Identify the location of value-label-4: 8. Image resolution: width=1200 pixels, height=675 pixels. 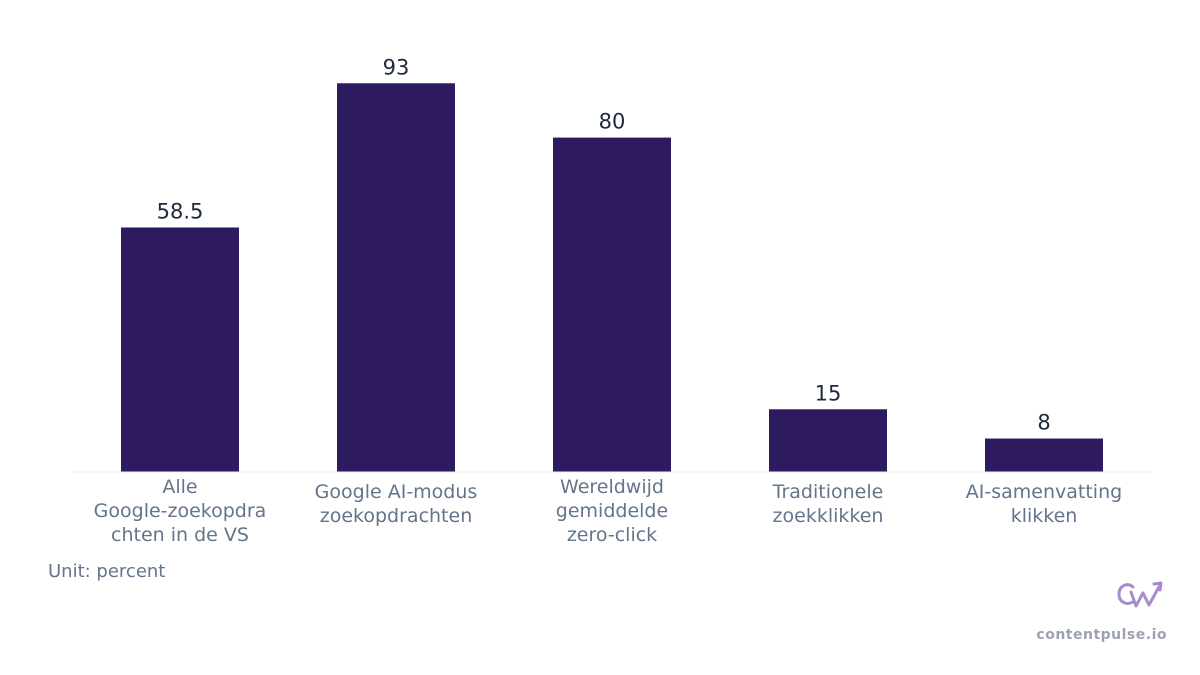
(1043, 423).